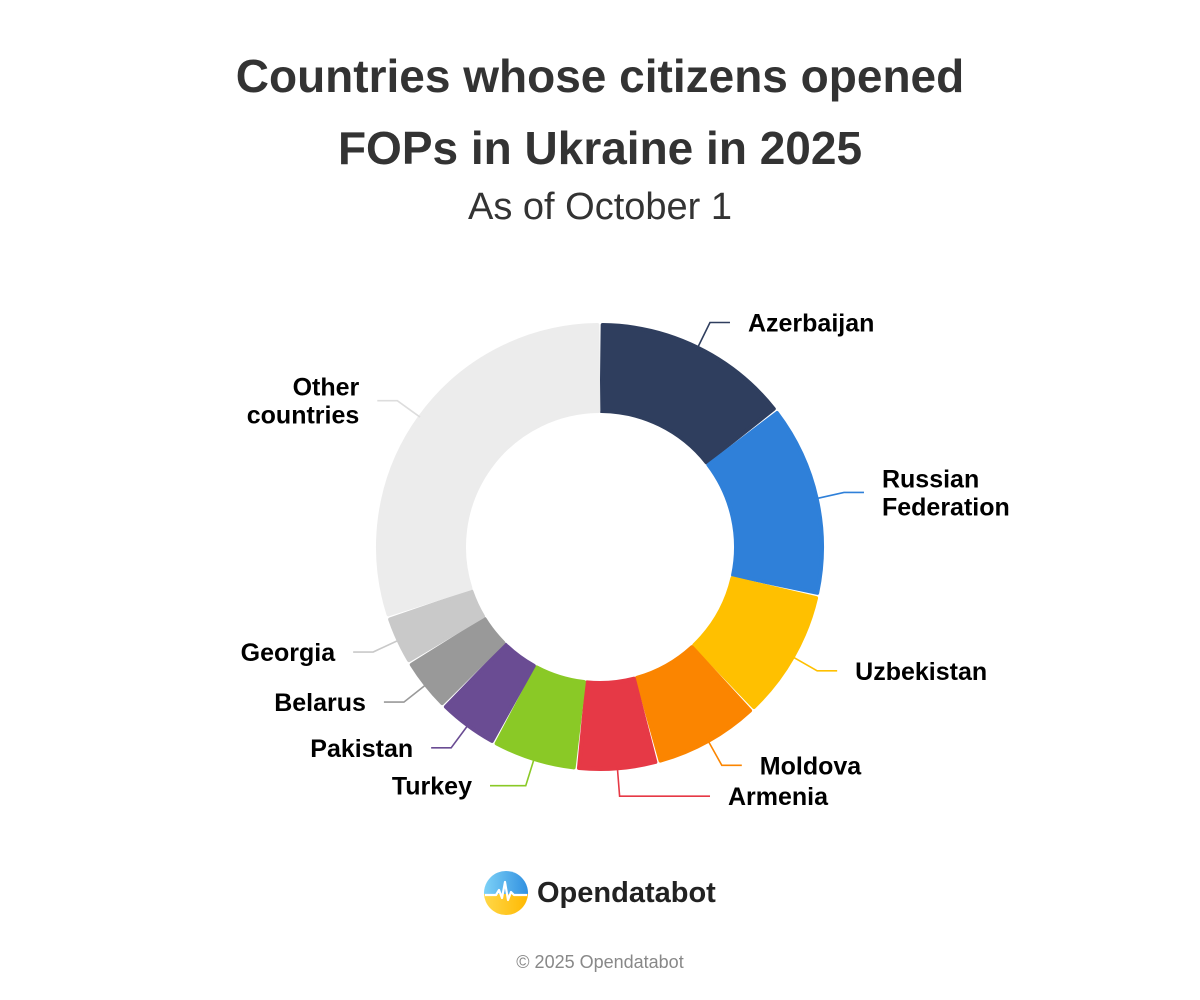 This screenshot has width=1200, height=1000. I want to click on leader-line-turkey, so click(512, 772).